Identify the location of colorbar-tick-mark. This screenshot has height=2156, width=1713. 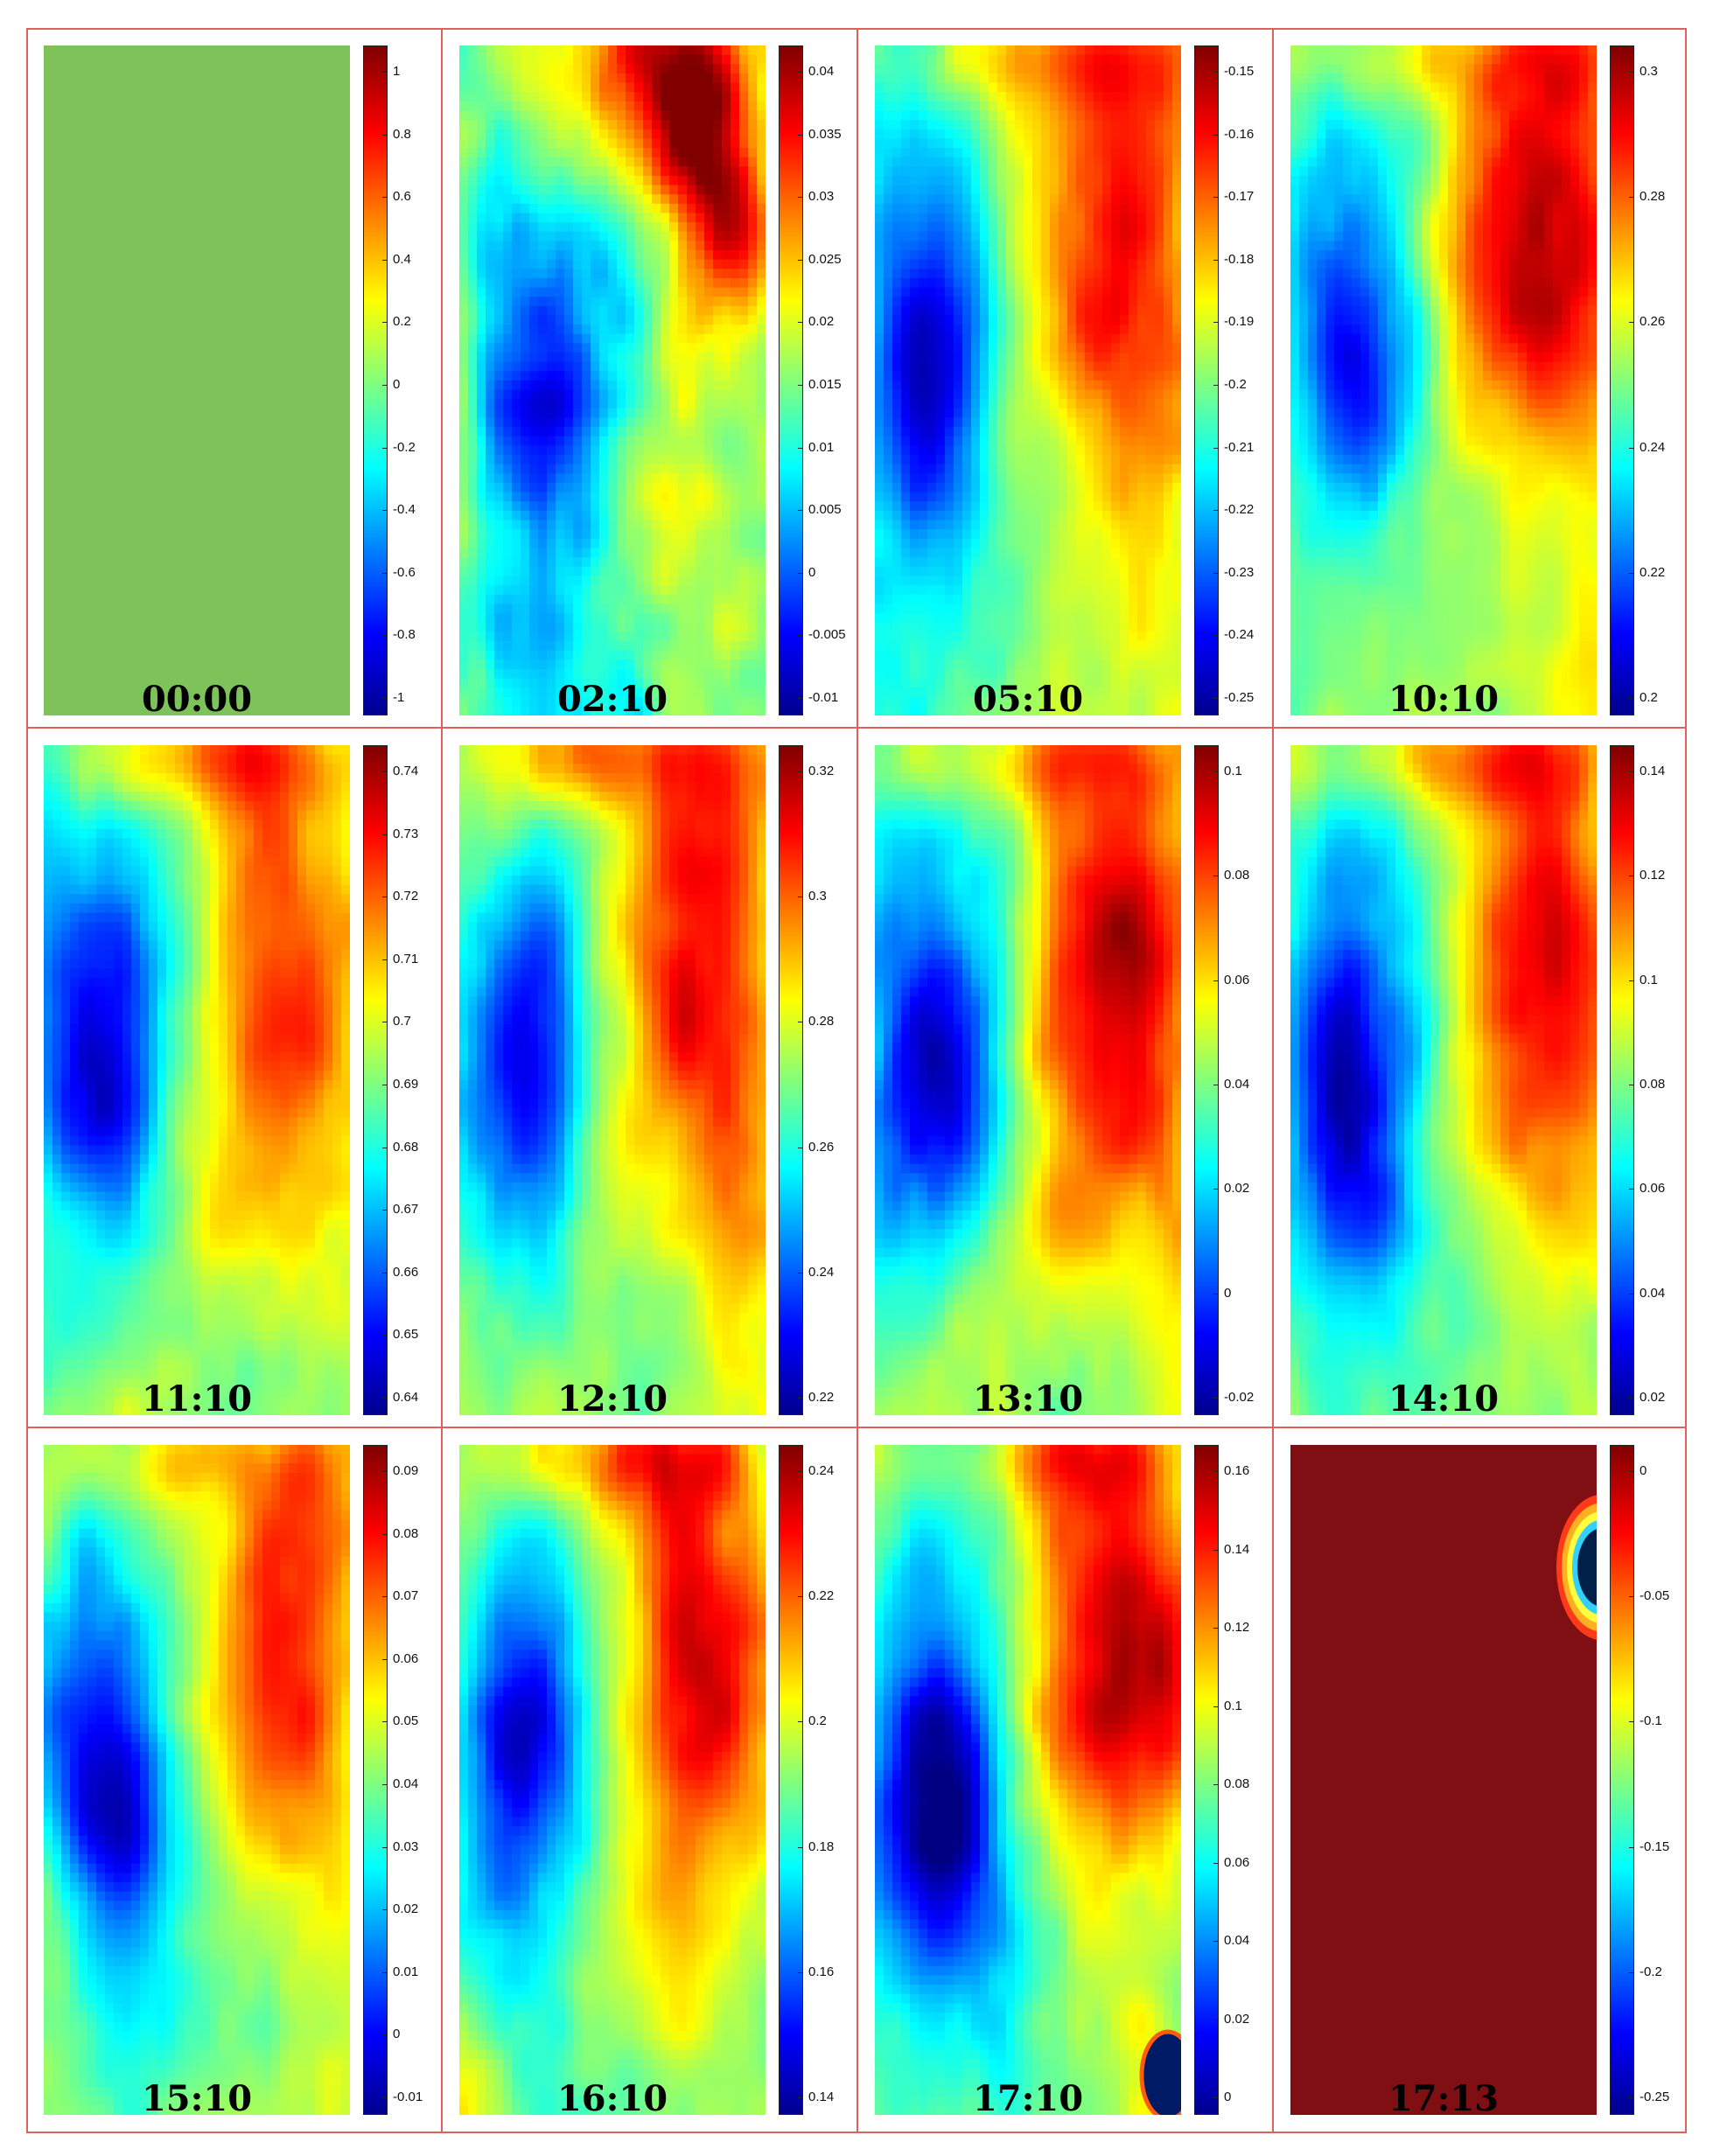
(800, 323).